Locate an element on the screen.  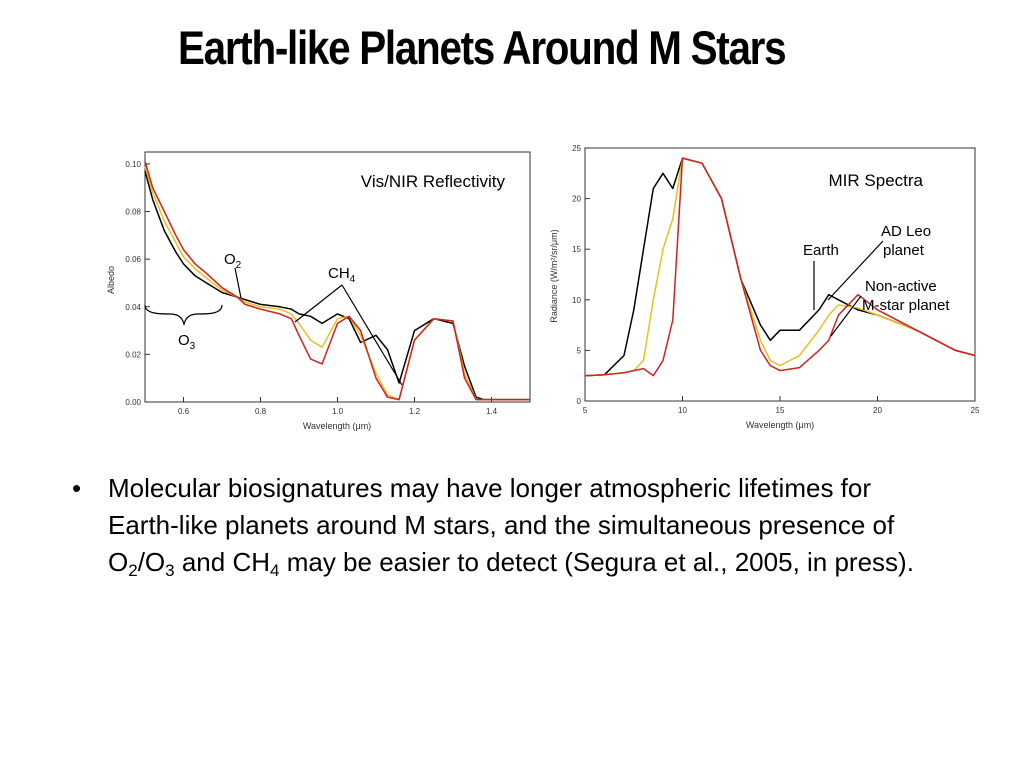
vis-y-tick-label: 0.06 is located at coordinates (133, 259).